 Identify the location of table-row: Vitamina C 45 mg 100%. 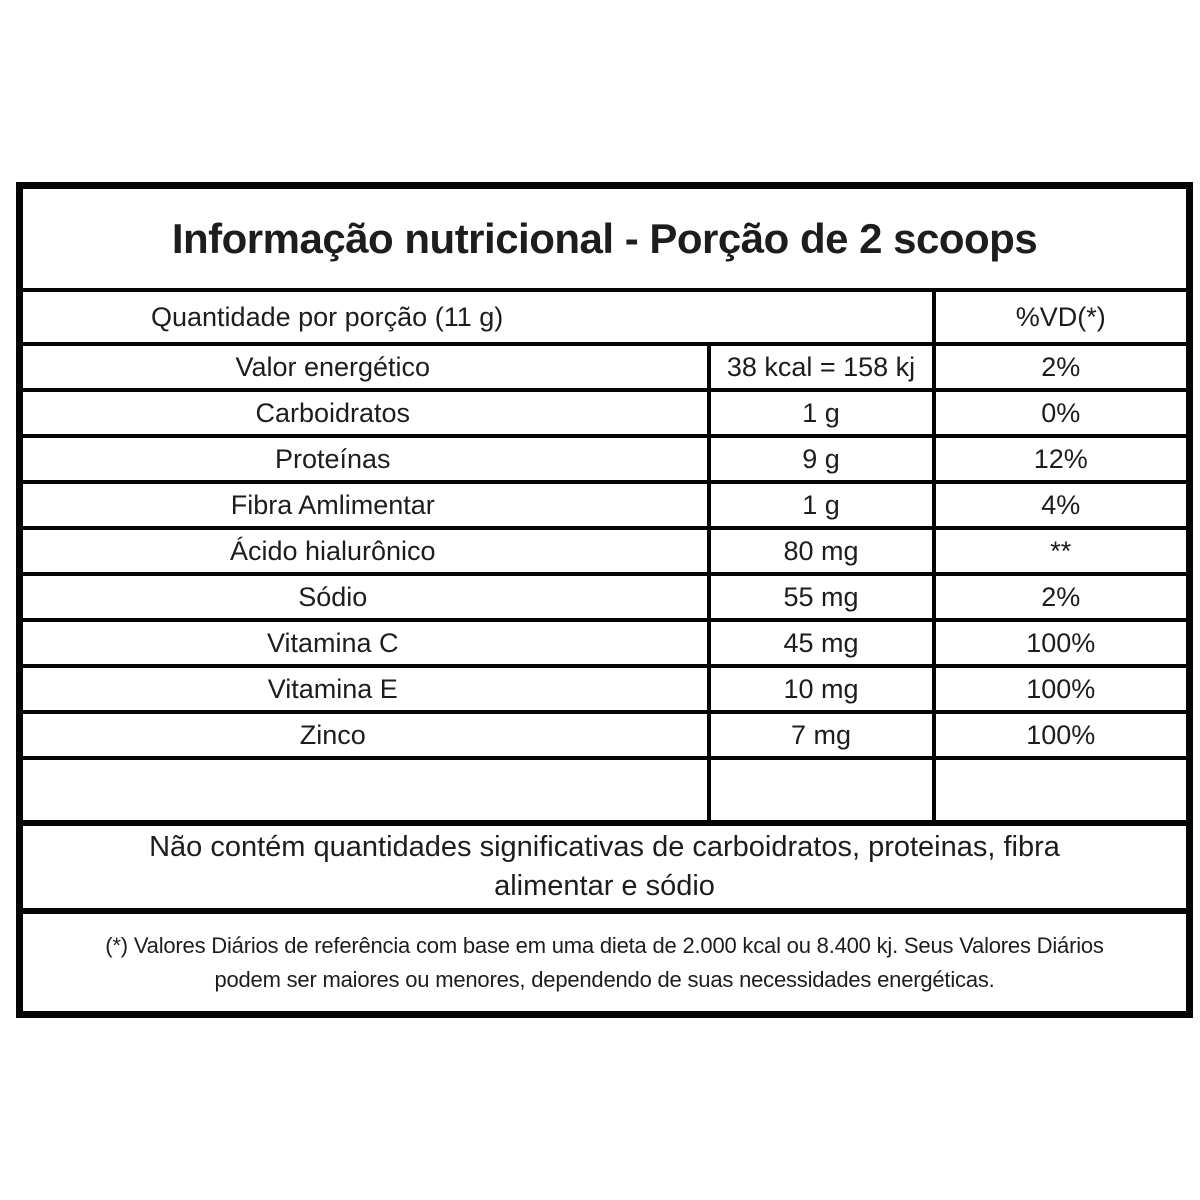
(604, 643).